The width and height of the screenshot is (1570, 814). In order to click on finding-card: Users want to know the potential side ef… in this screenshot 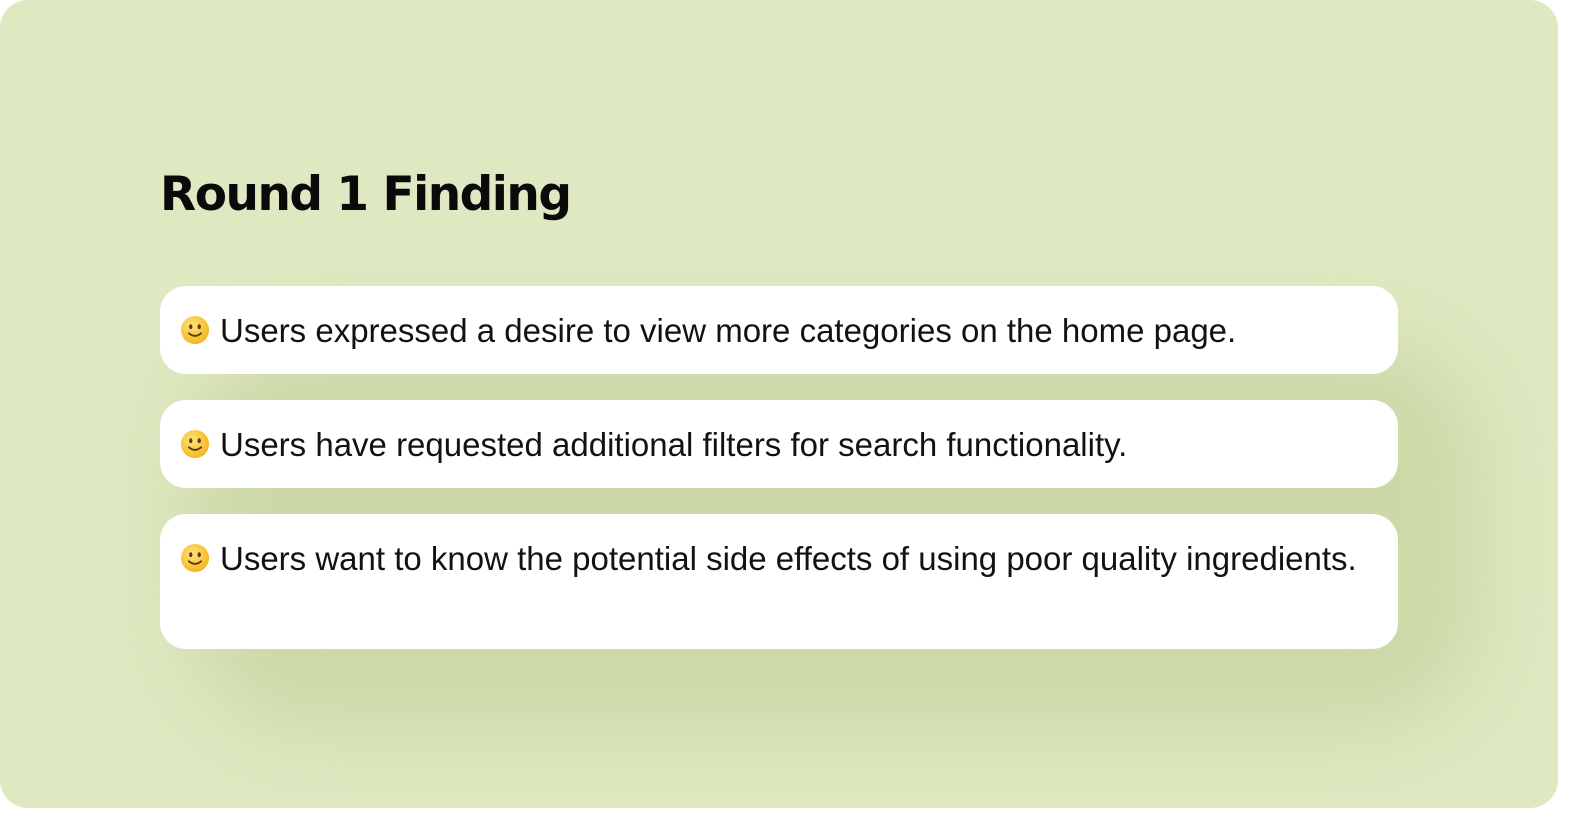, I will do `click(779, 581)`.